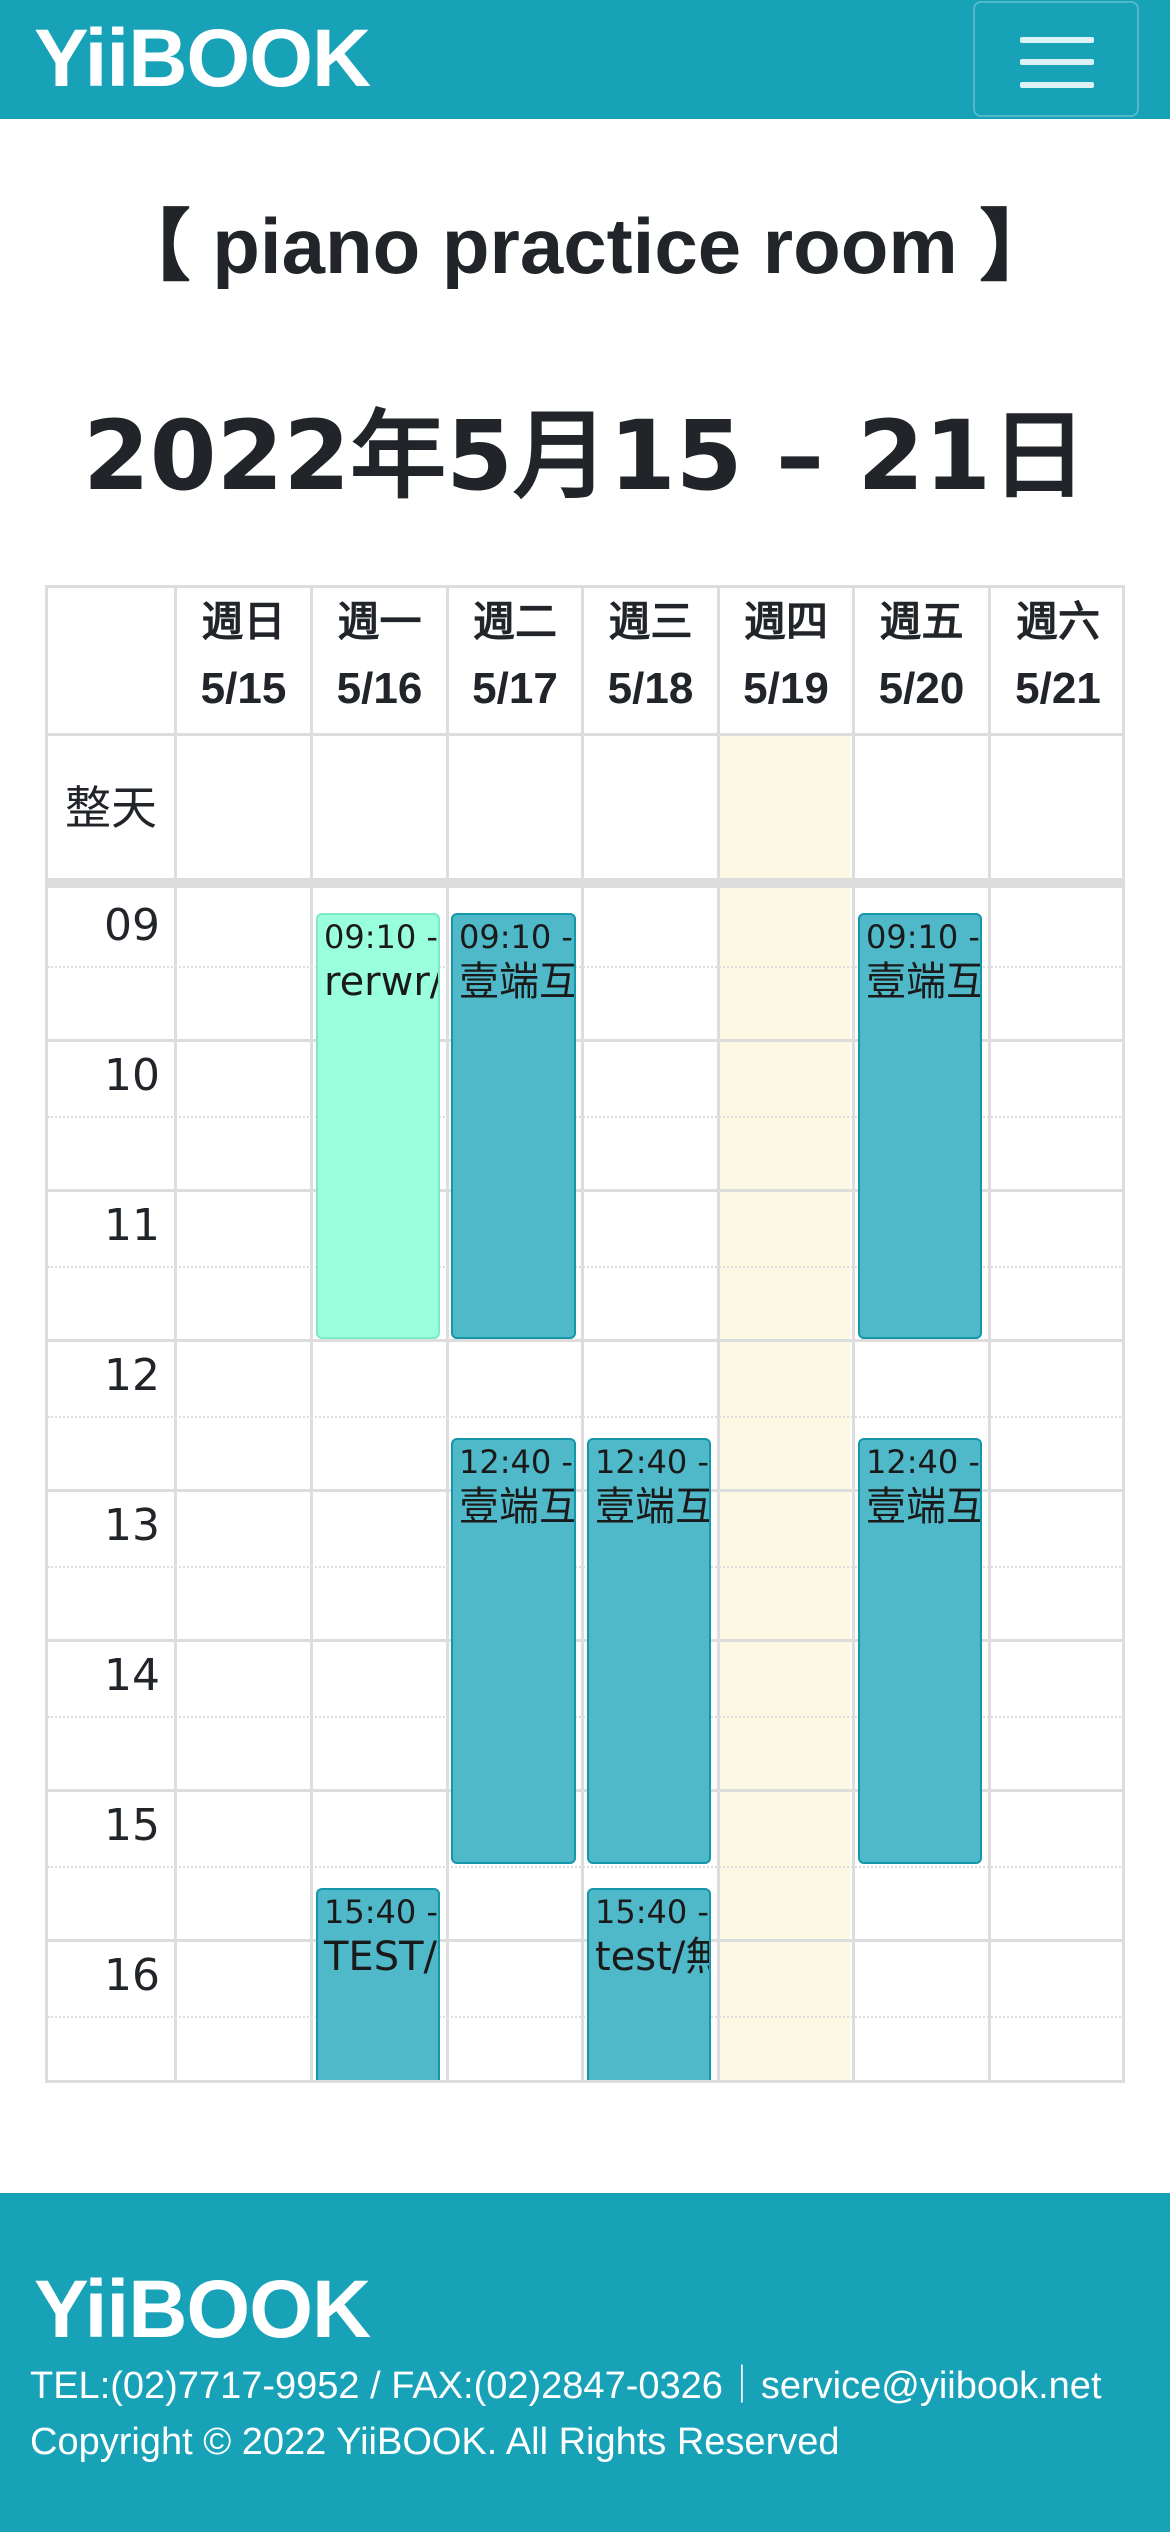 The image size is (1170, 2532). What do you see at coordinates (652, 1957) in the screenshot?
I see `event-title: test/無` at bounding box center [652, 1957].